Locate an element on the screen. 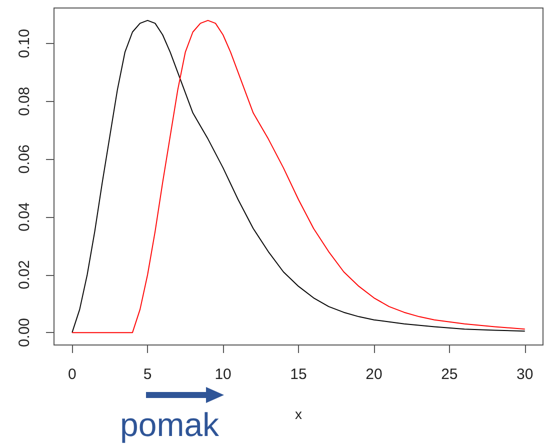 This screenshot has height=448, width=545. text: pomak is located at coordinates (170, 424).